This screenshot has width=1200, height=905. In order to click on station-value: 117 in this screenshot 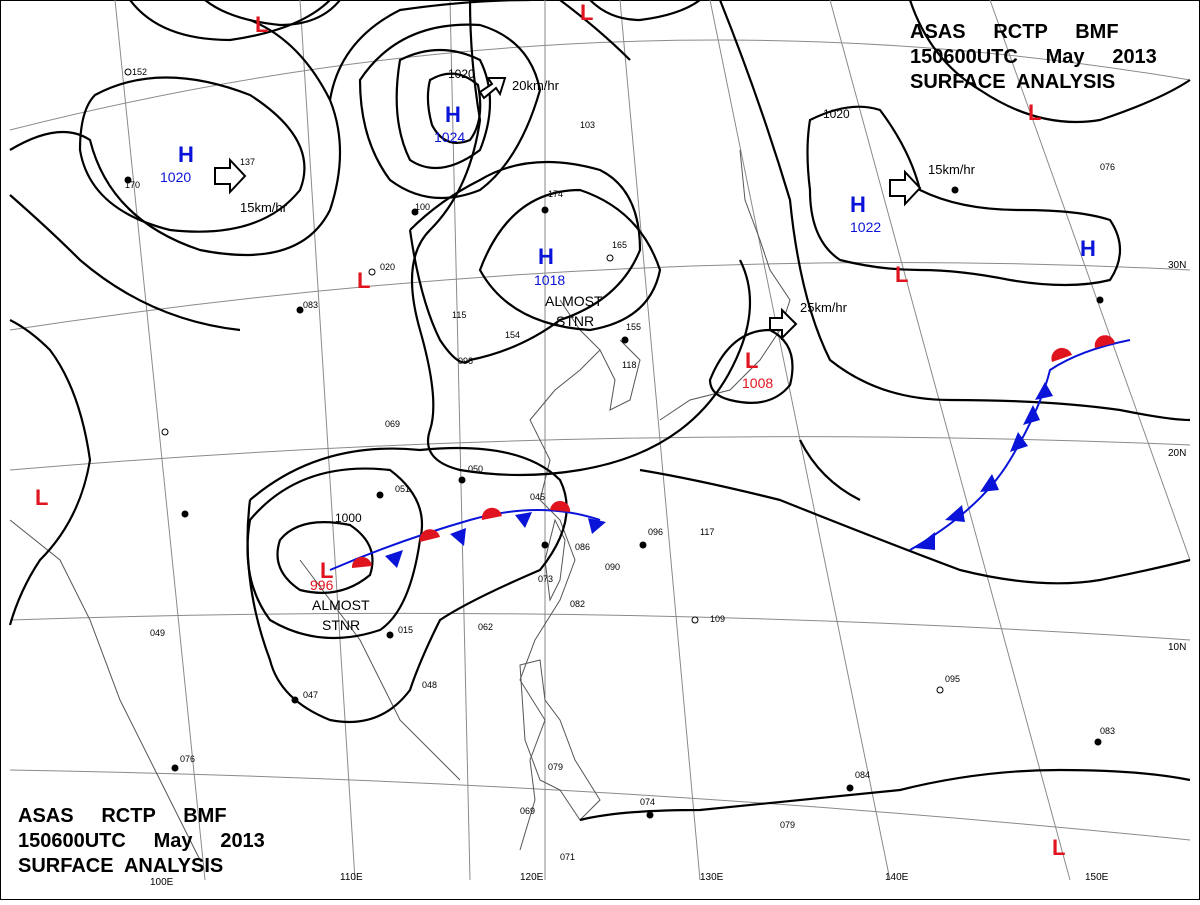, I will do `click(707, 532)`.